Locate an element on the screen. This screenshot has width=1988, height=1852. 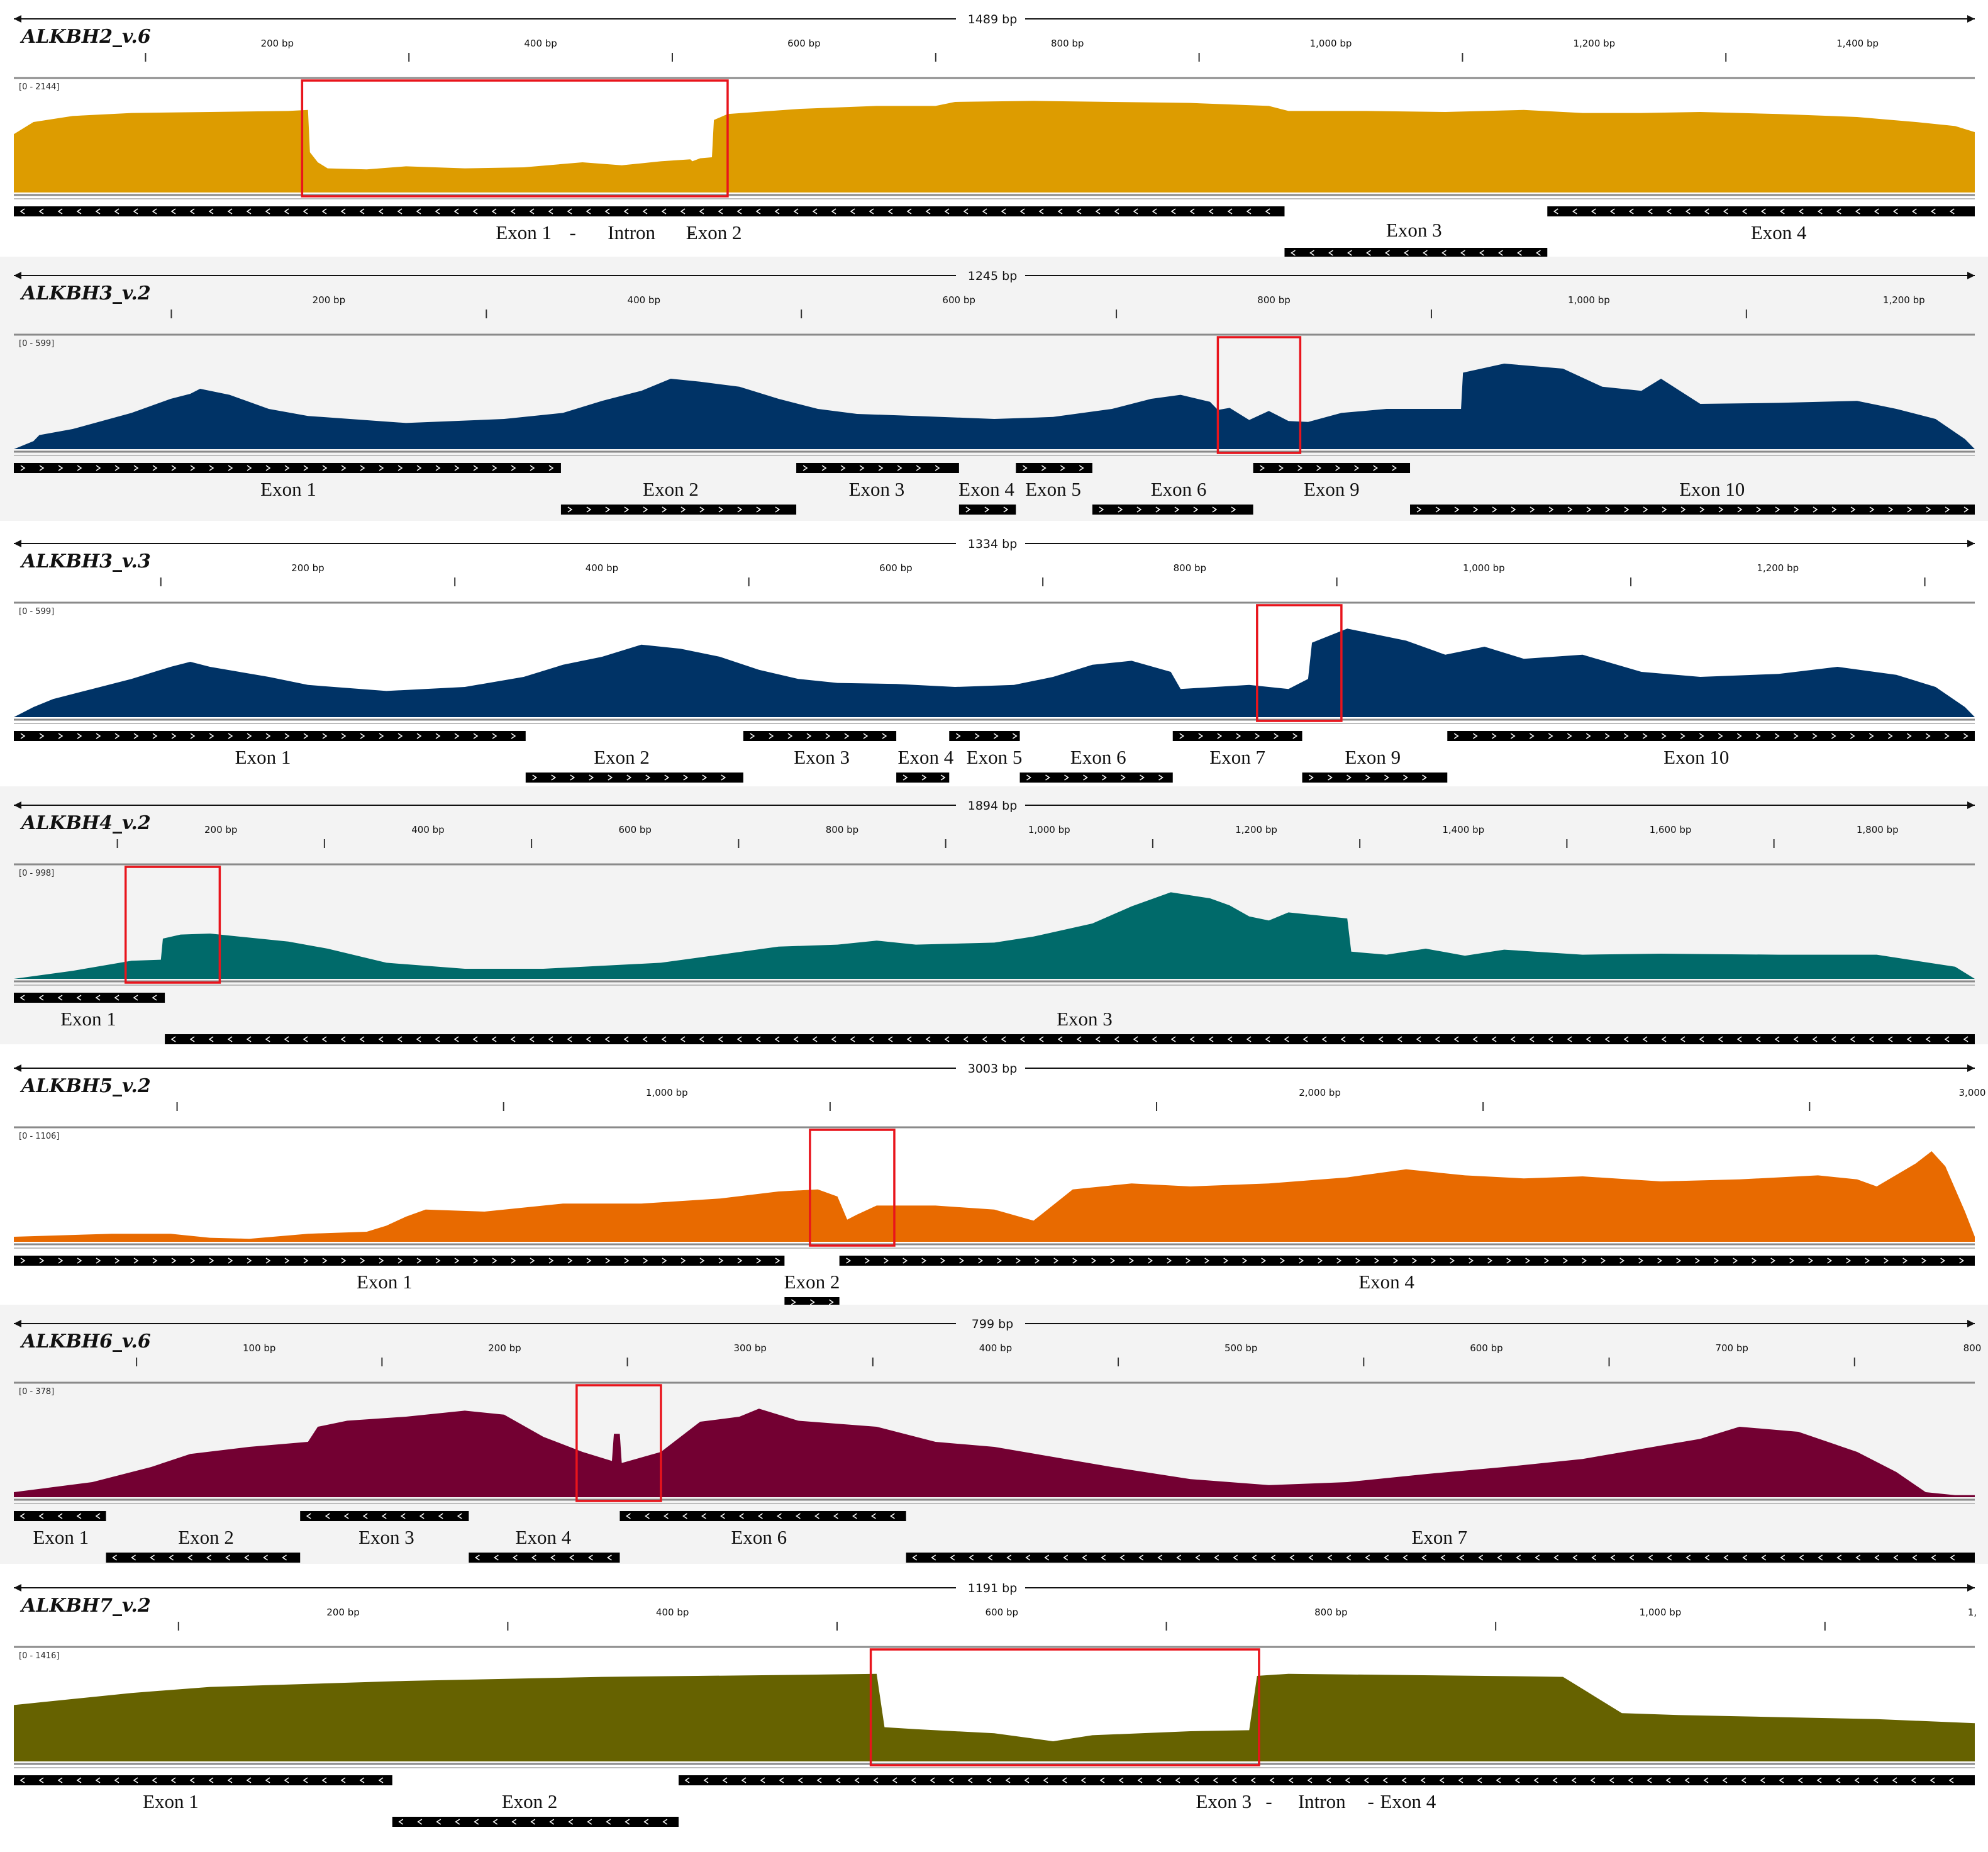
length-indicator: 1334 bp is located at coordinates (994, 543).